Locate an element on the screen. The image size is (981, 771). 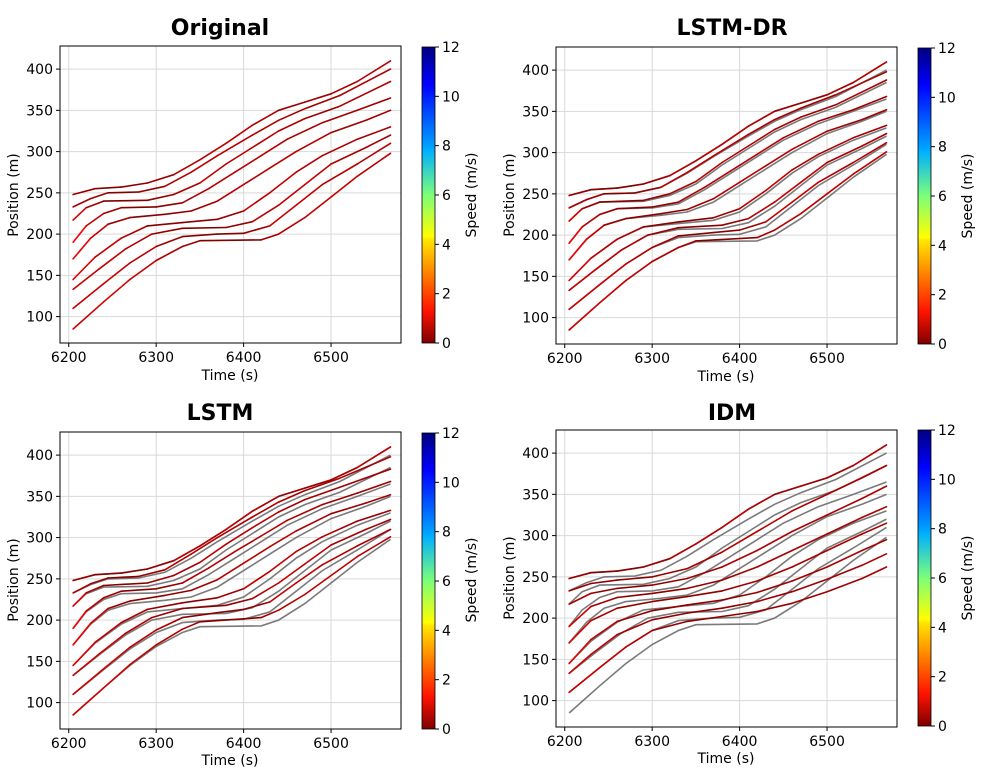
trajectory-veh7 is located at coordinates (728, 613).